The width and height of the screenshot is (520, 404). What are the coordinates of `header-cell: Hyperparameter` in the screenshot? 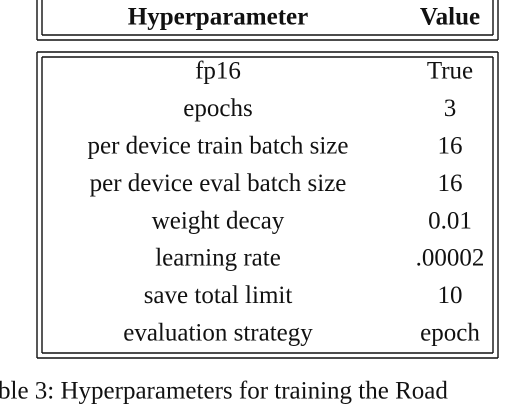 It's located at (218, 17).